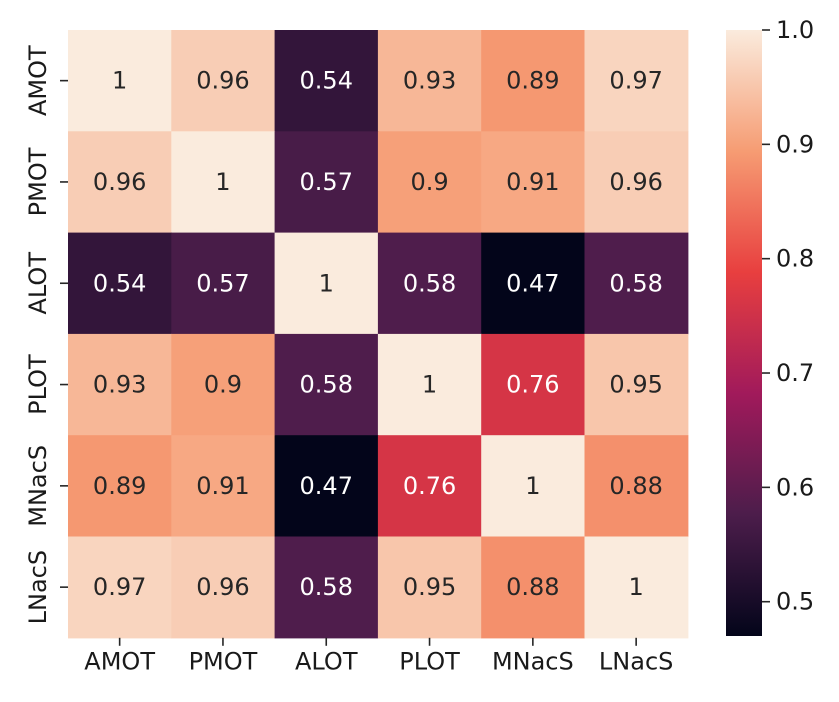 The image size is (839, 702). What do you see at coordinates (38, 486) in the screenshot?
I see `y-tick-label: MNacS` at bounding box center [38, 486].